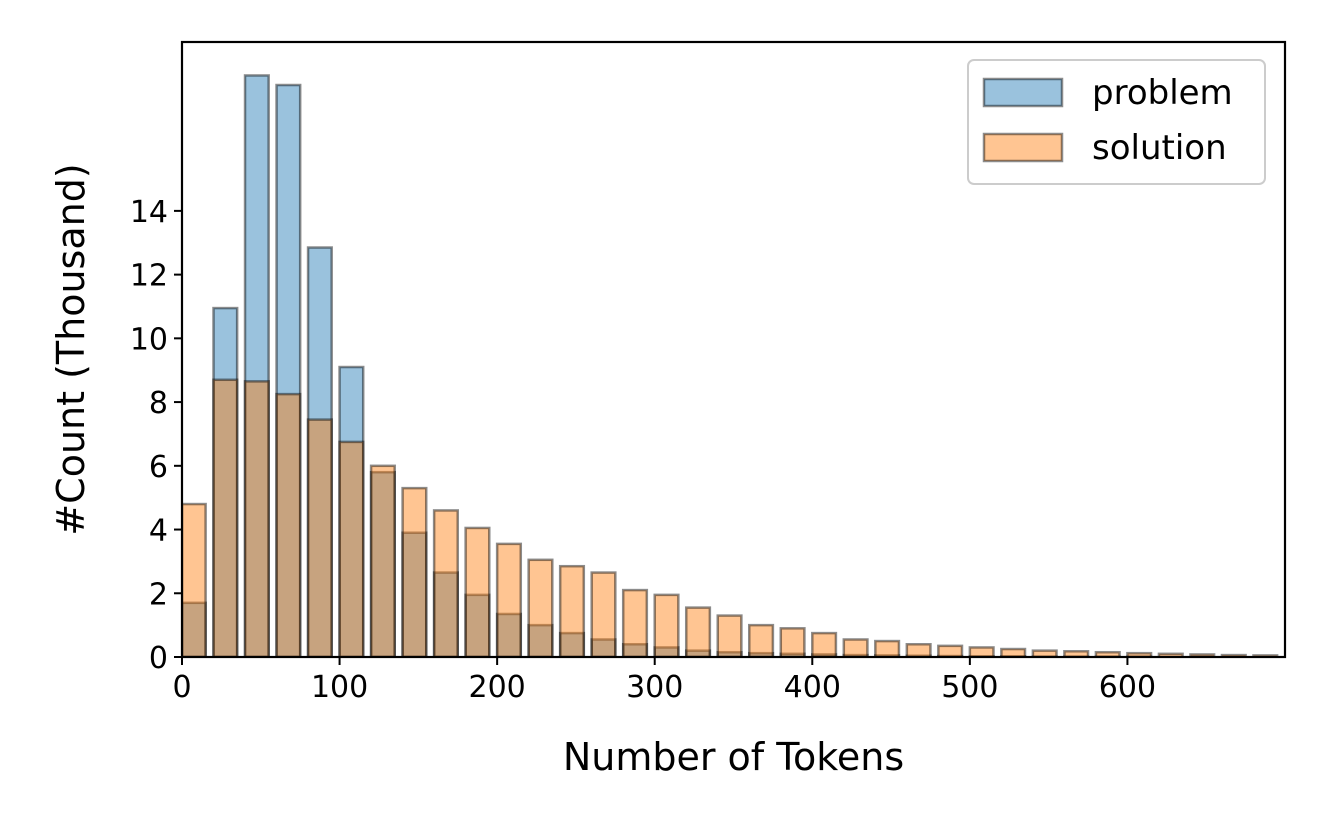 The width and height of the screenshot is (1327, 830). I want to click on y-tick-label: 2, so click(158, 594).